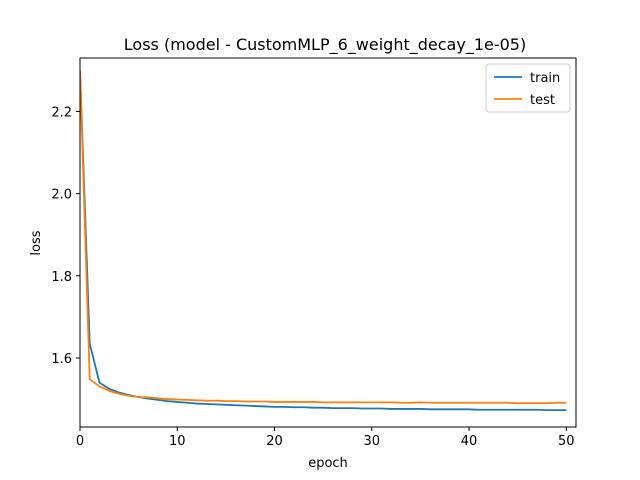 The width and height of the screenshot is (640, 480). What do you see at coordinates (469, 441) in the screenshot?
I see `x-tick-label: 40` at bounding box center [469, 441].